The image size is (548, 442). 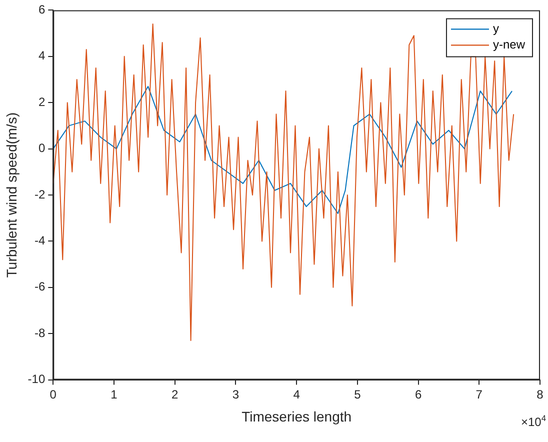 What do you see at coordinates (40, 333) in the screenshot?
I see `y-tick-label: -8` at bounding box center [40, 333].